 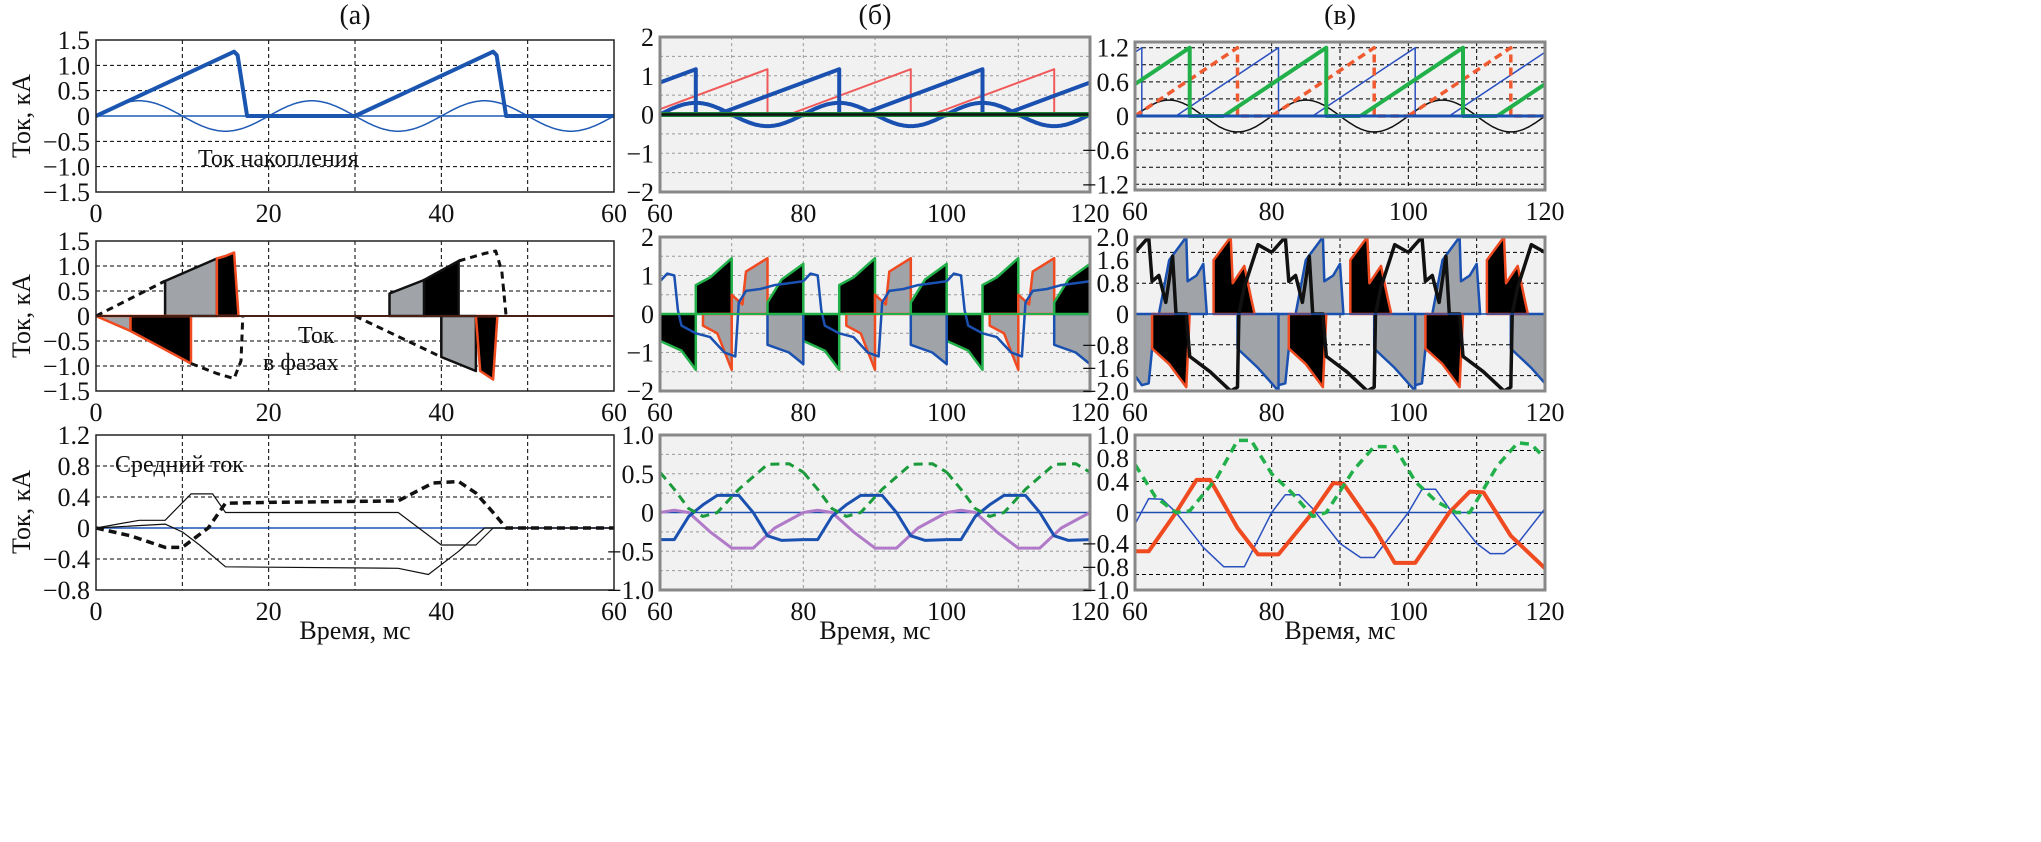 What do you see at coordinates (74, 497) in the screenshot?
I see `y-tick-label: 0.4` at bounding box center [74, 497].